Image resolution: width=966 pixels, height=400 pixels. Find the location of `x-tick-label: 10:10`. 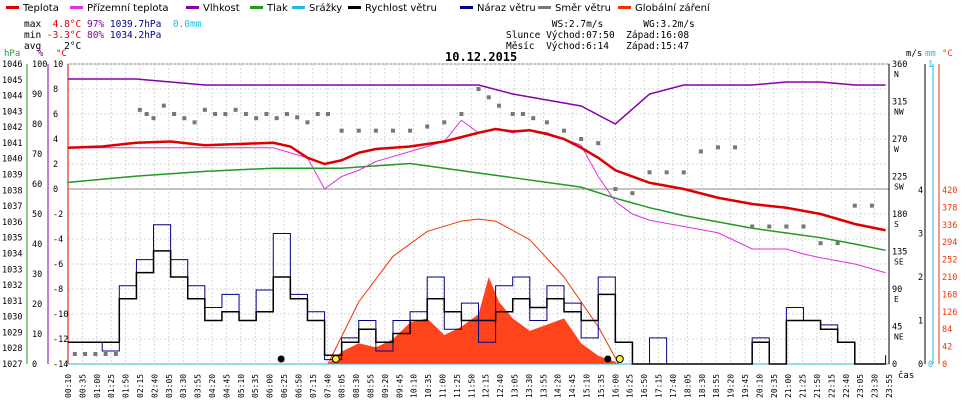

x-tick-label: 10:10 is located at coordinates (414, 386).